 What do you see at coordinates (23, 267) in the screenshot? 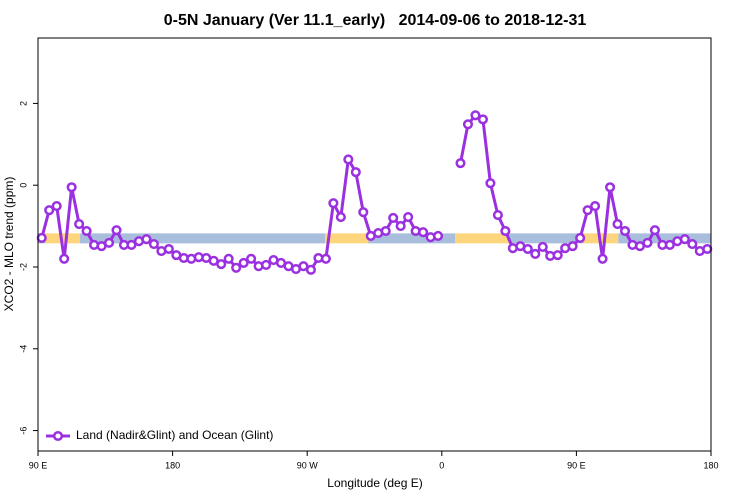
I see `y-tick-label: -2` at bounding box center [23, 267].